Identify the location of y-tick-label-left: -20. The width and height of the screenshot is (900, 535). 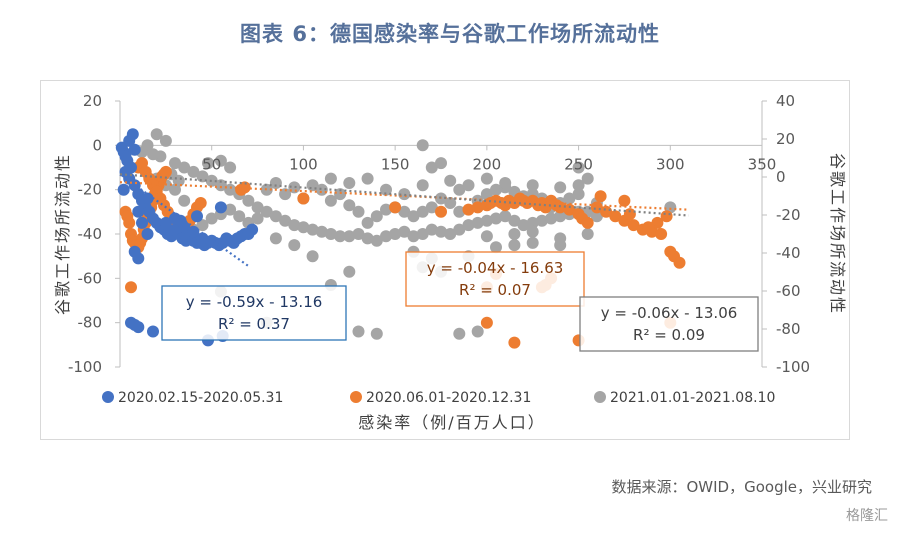
(90, 190).